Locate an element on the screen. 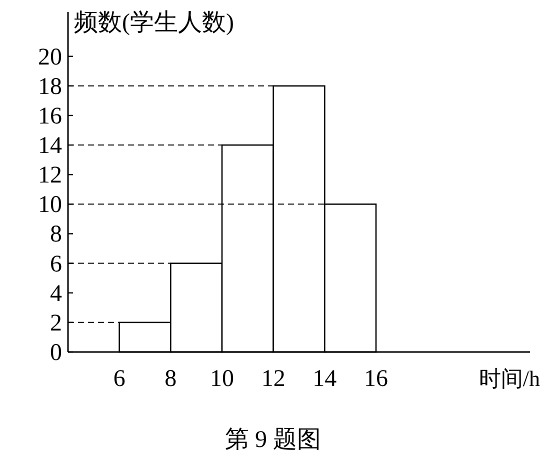 This screenshot has width=546, height=460. y-tick-label: 16 is located at coordinates (50, 116).